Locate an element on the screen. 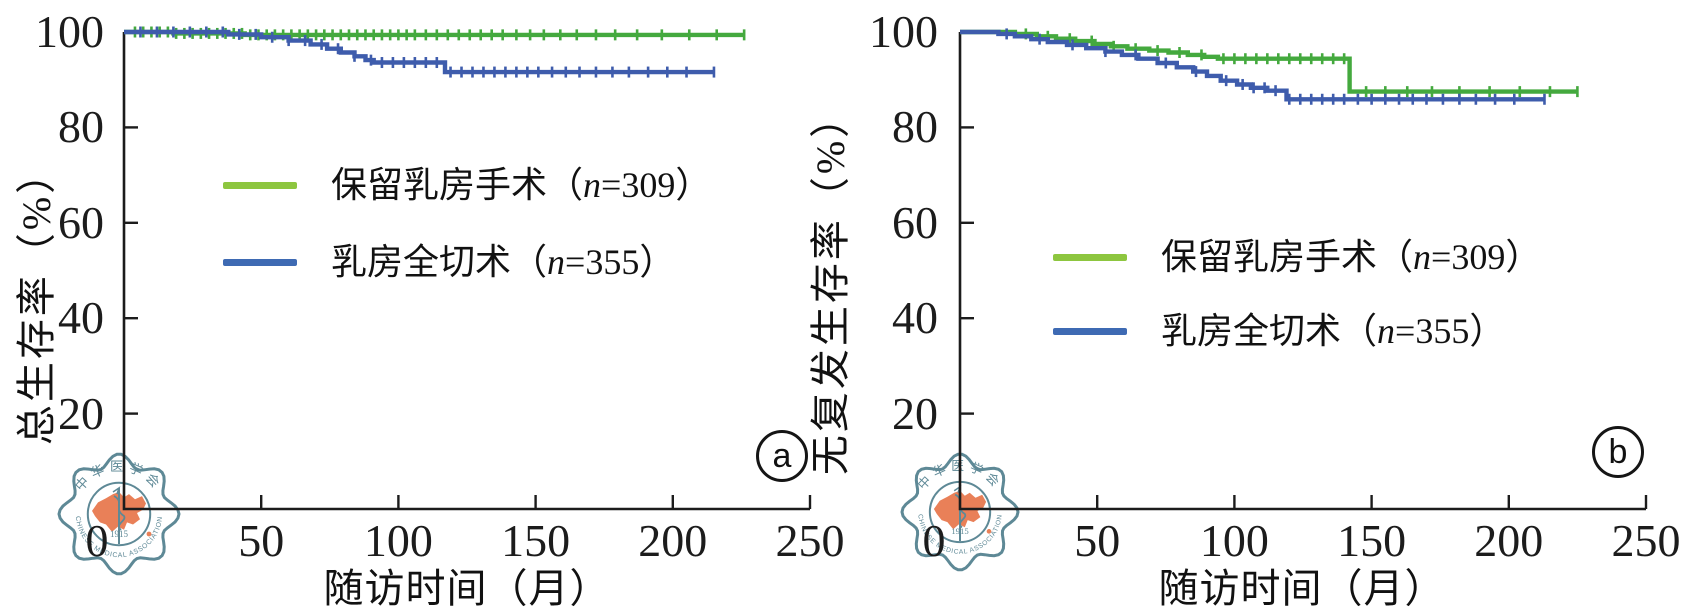 The height and width of the screenshot is (613, 1690). x-axis-label-b: 随访时间（月） is located at coordinates (1302, 588).